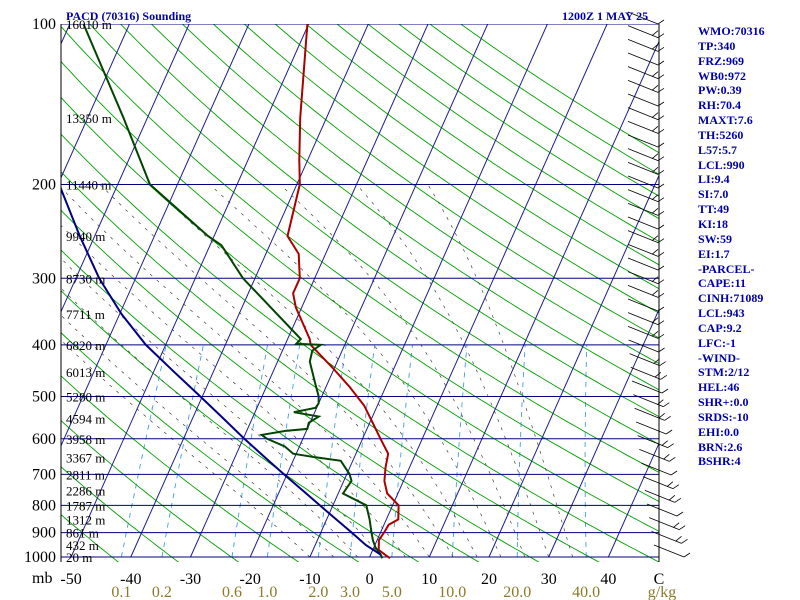  I want to click on index-item: SW:59, so click(715, 238).